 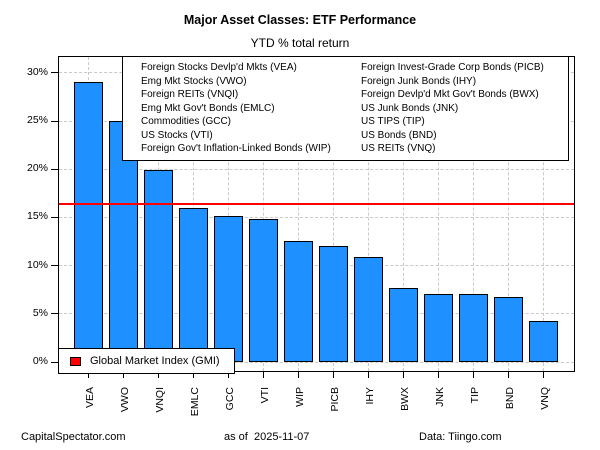 What do you see at coordinates (193, 284) in the screenshot?
I see `bar-emlc` at bounding box center [193, 284].